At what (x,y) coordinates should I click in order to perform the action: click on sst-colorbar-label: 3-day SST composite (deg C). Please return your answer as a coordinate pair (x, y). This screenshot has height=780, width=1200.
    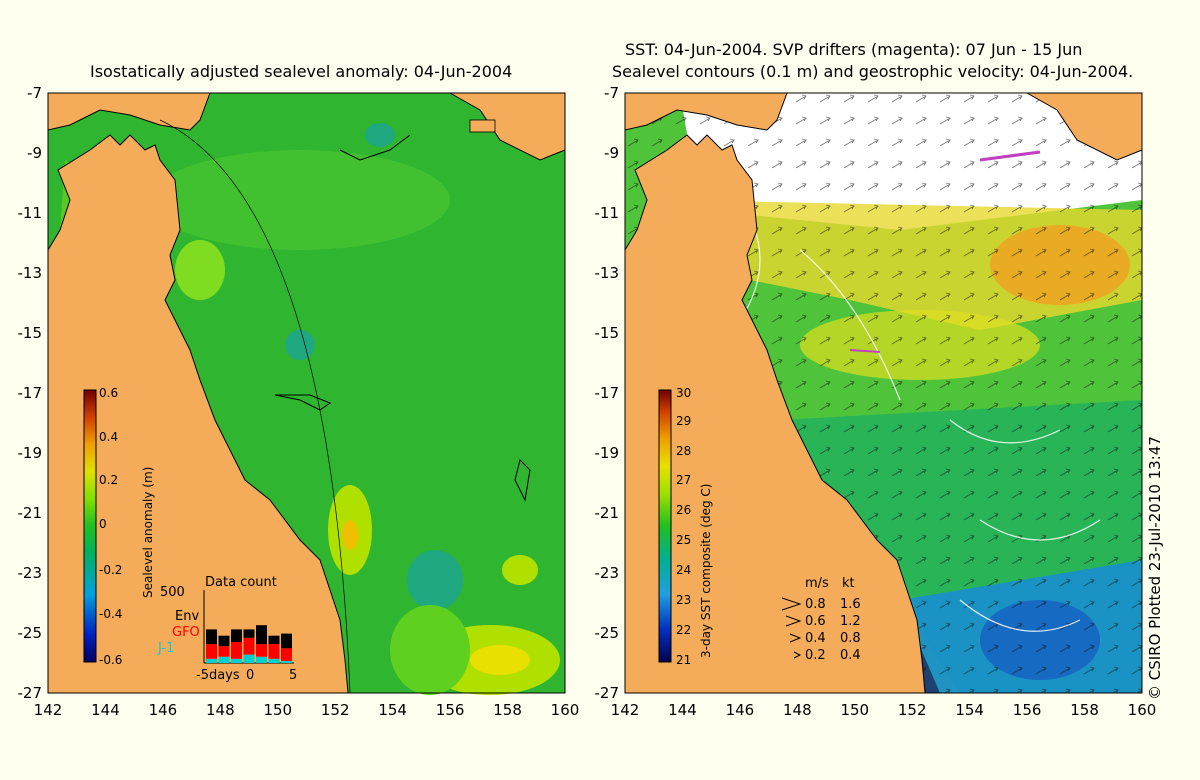
    Looking at the image, I should click on (706, 571).